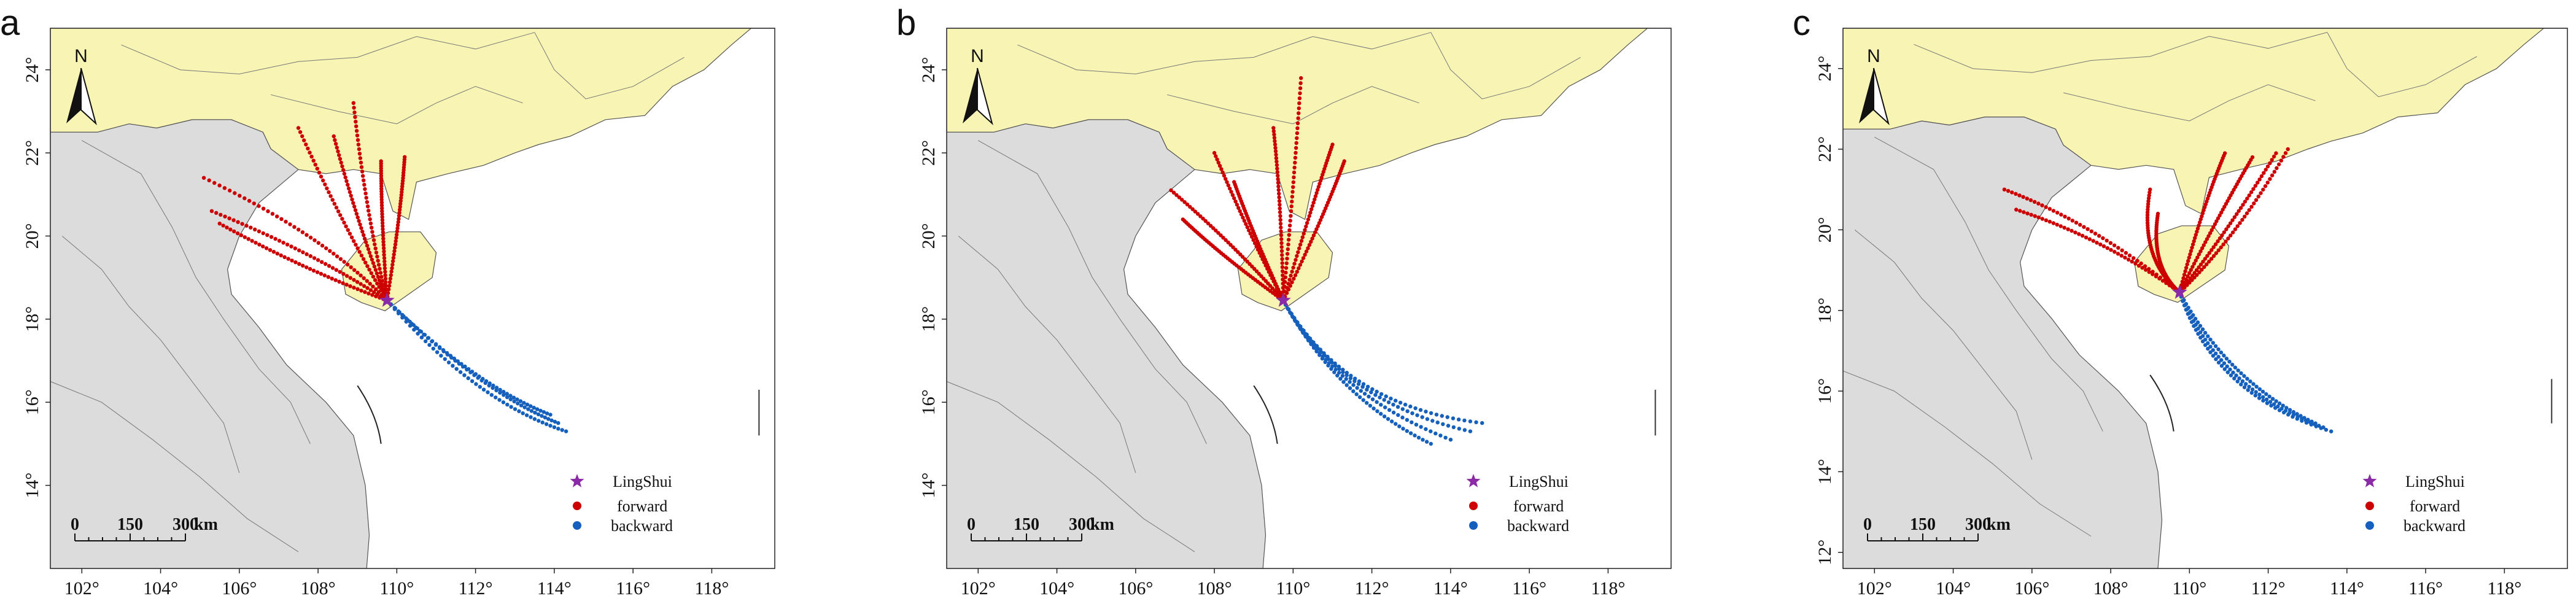  Describe the element at coordinates (32, 236) in the screenshot. I see `lat-tick-label: 20°` at that location.